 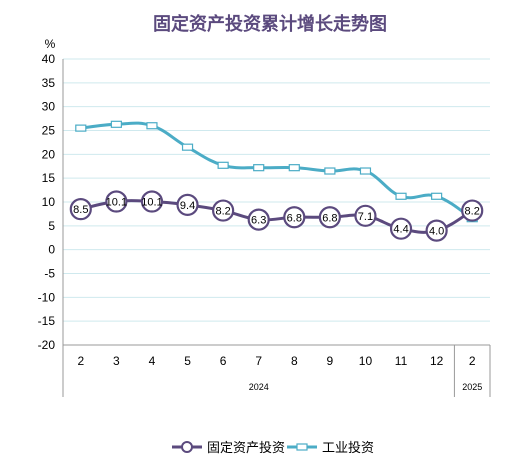 What do you see at coordinates (50, 44) in the screenshot?
I see `y-axis-unit: %` at bounding box center [50, 44].